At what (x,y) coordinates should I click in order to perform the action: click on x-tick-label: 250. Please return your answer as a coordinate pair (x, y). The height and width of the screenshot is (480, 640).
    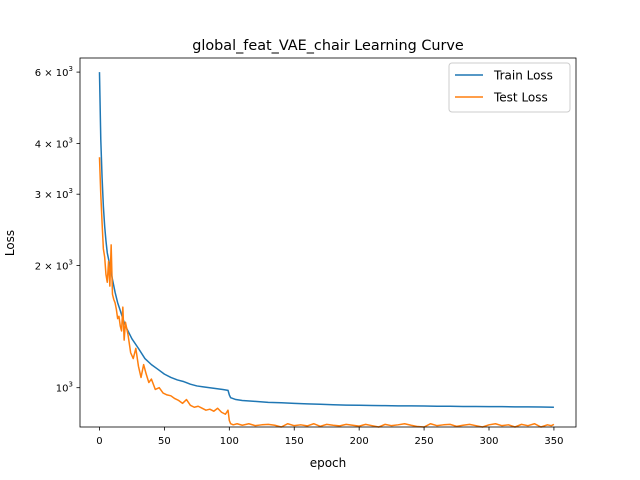
    Looking at the image, I should click on (424, 441).